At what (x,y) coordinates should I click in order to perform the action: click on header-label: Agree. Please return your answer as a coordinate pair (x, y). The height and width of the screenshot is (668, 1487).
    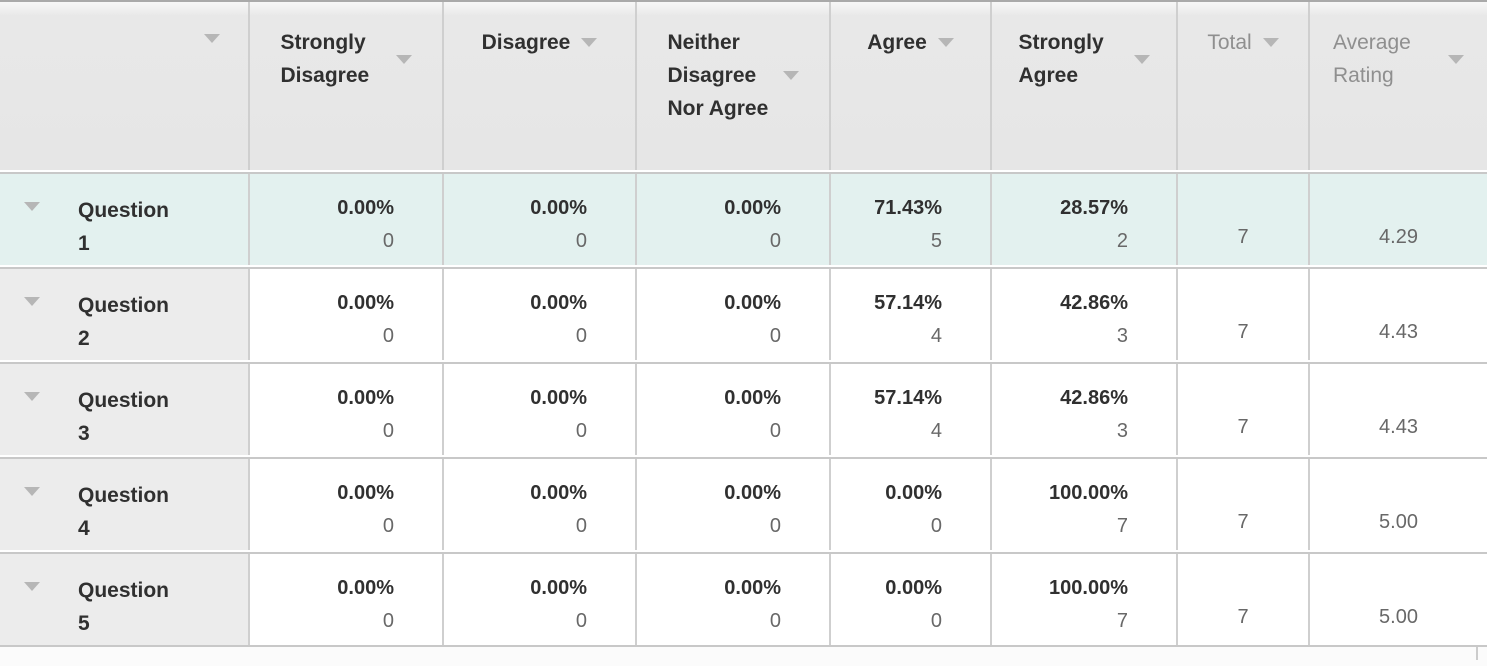
    Looking at the image, I should click on (897, 42).